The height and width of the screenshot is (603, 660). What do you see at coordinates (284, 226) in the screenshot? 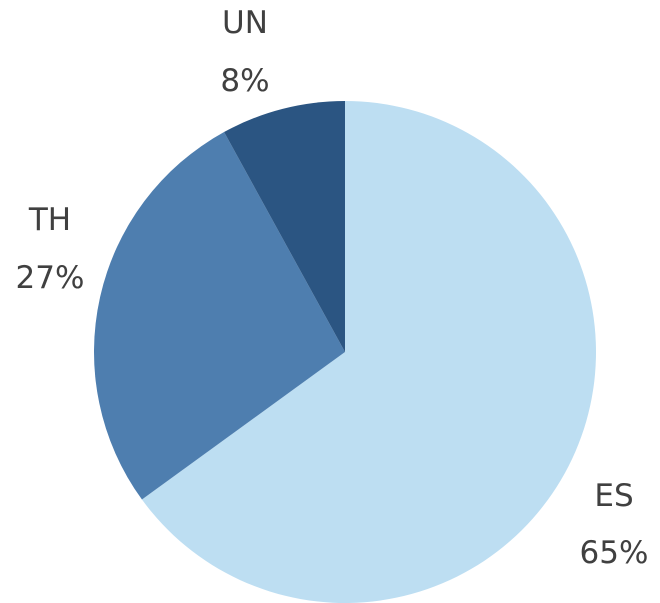
I see `pie-slice-un` at bounding box center [284, 226].